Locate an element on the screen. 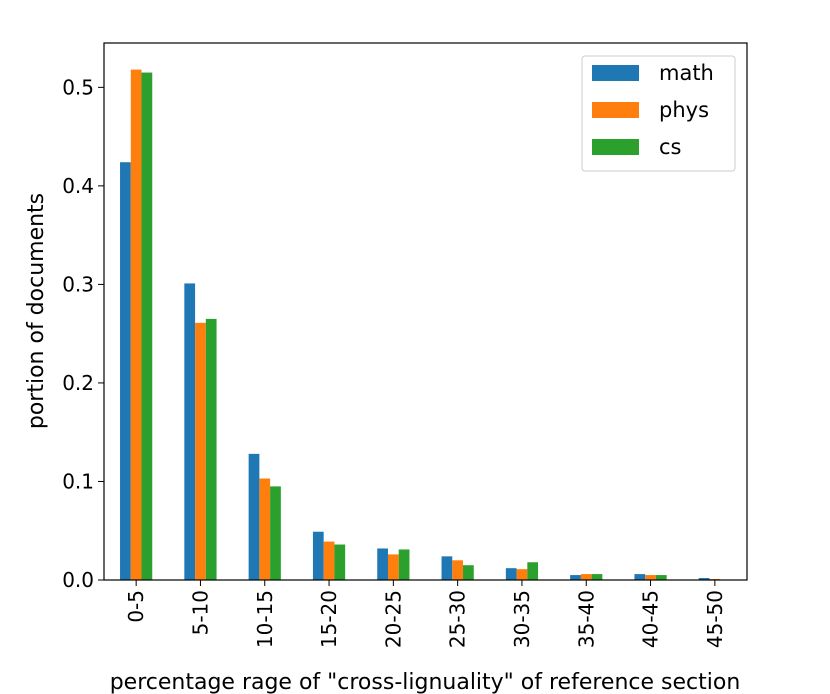 The height and width of the screenshot is (694, 830). y-tick-label: 0.0 is located at coordinates (78, 580).